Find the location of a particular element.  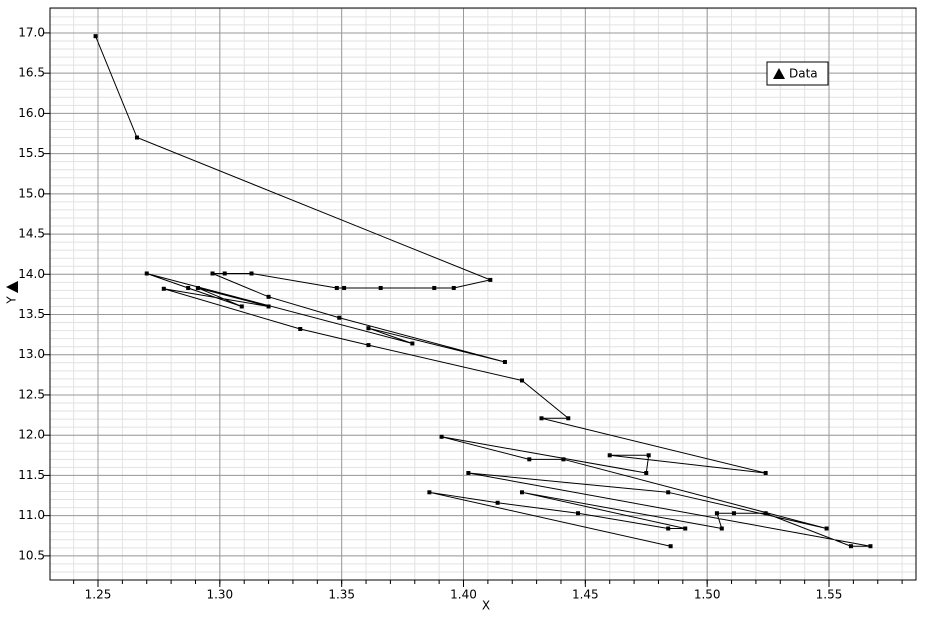

y-tick-label: 15.5 is located at coordinates (31, 153).